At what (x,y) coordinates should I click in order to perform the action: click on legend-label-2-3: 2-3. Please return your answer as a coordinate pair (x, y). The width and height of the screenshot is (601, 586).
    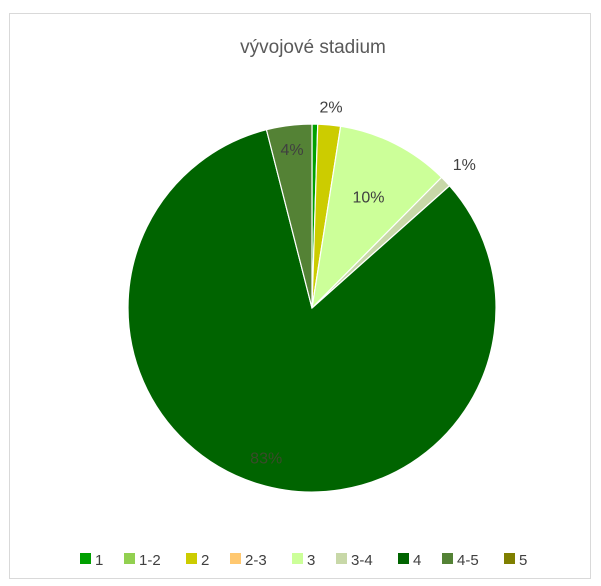
    Looking at the image, I should click on (256, 560).